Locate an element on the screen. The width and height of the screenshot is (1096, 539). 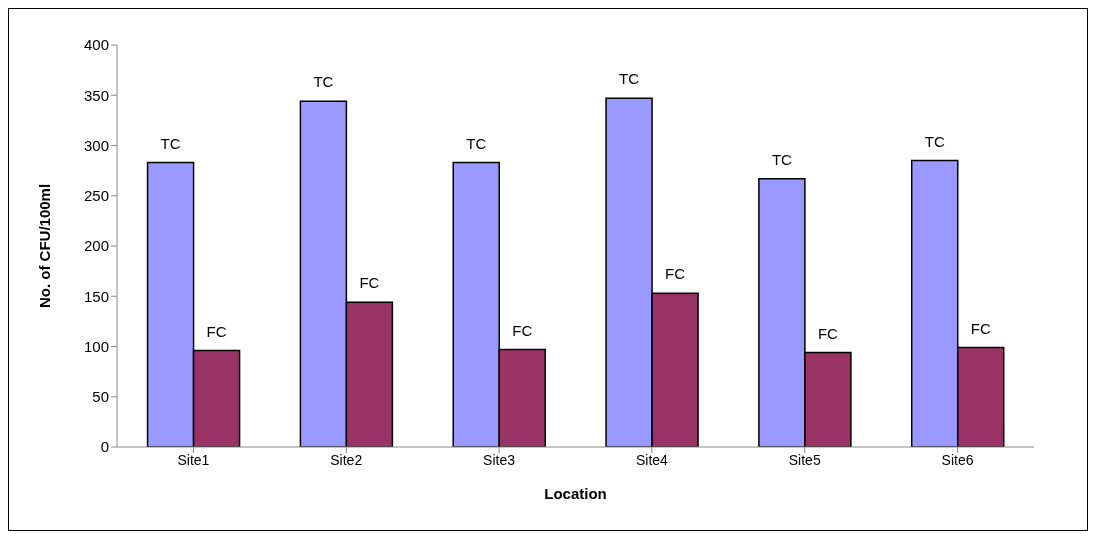
x-tick-label: Site3 is located at coordinates (499, 459).